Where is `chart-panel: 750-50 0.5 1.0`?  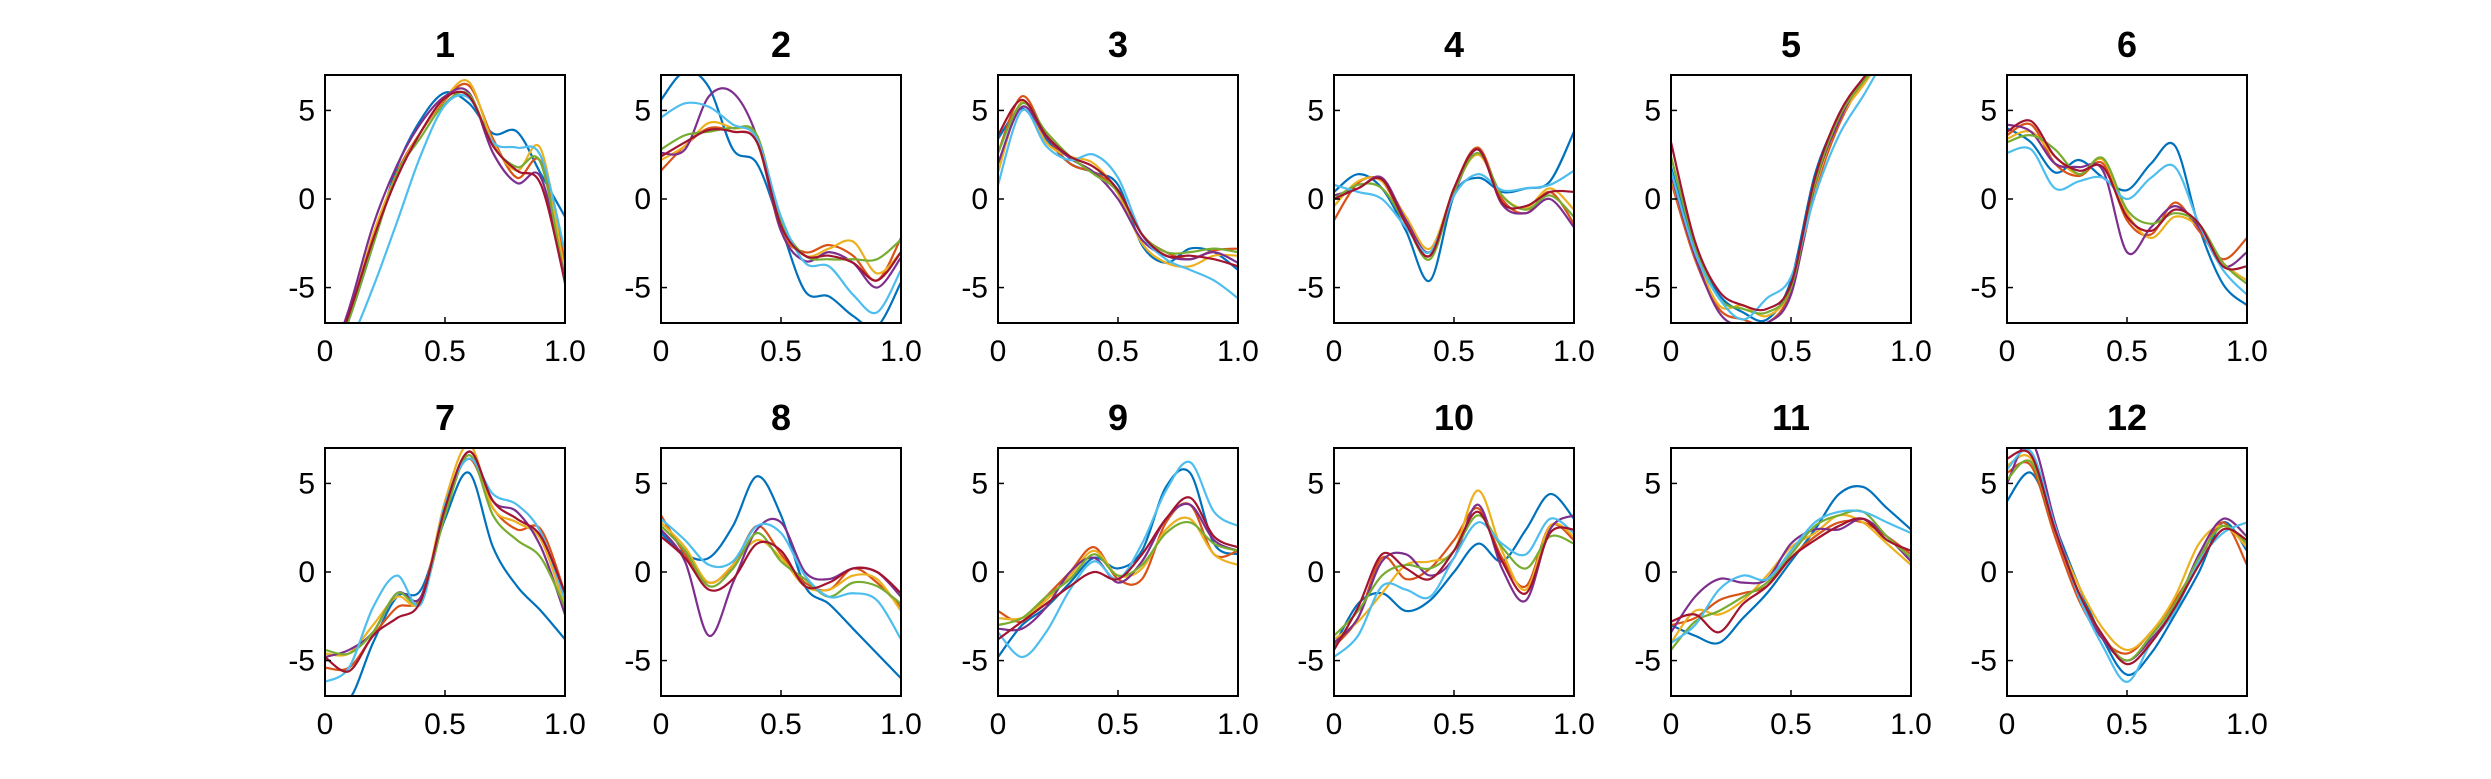
chart-panel: 750-50 0.5 1.0 is located at coordinates (437, 569).